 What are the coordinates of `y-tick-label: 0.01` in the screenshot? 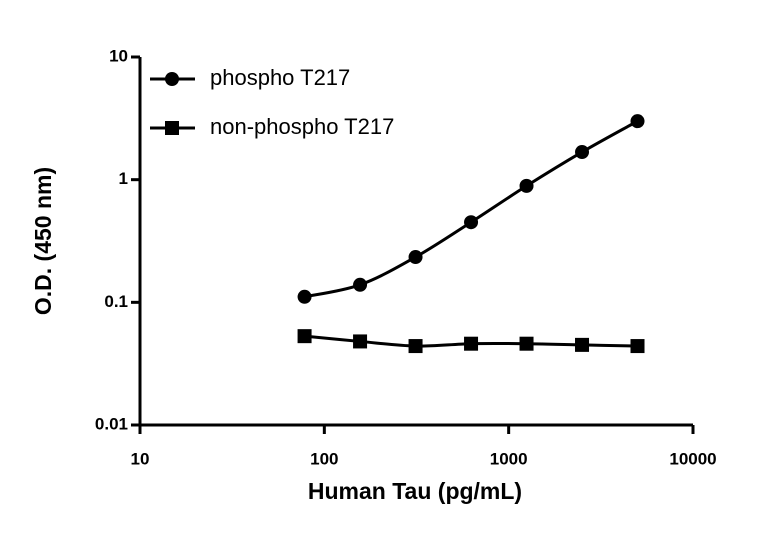 It's located at (111, 423).